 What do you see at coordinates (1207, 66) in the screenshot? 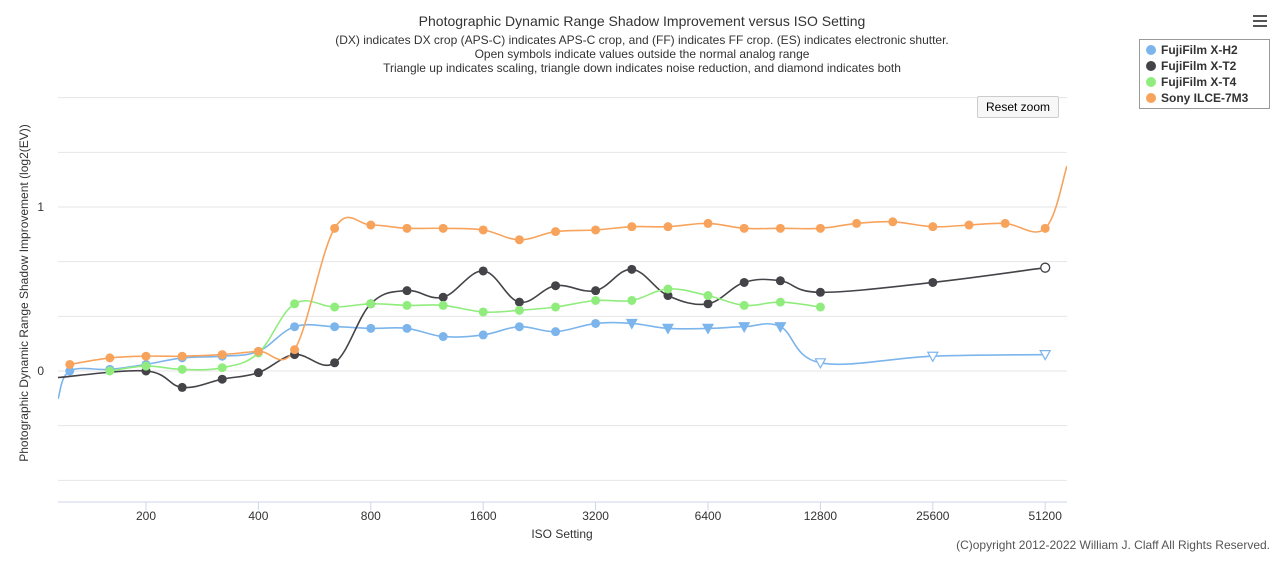
I see `legend-item-fujifilm-x-t2: FujiFilm X-T2` at bounding box center [1207, 66].